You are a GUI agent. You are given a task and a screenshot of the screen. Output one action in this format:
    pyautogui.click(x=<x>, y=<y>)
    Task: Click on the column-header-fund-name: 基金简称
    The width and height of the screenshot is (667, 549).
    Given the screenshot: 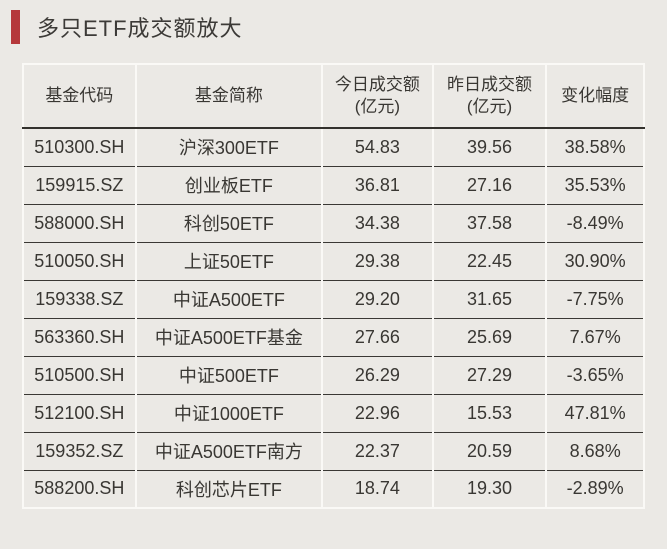 What is the action you would take?
    pyautogui.click(x=228, y=96)
    